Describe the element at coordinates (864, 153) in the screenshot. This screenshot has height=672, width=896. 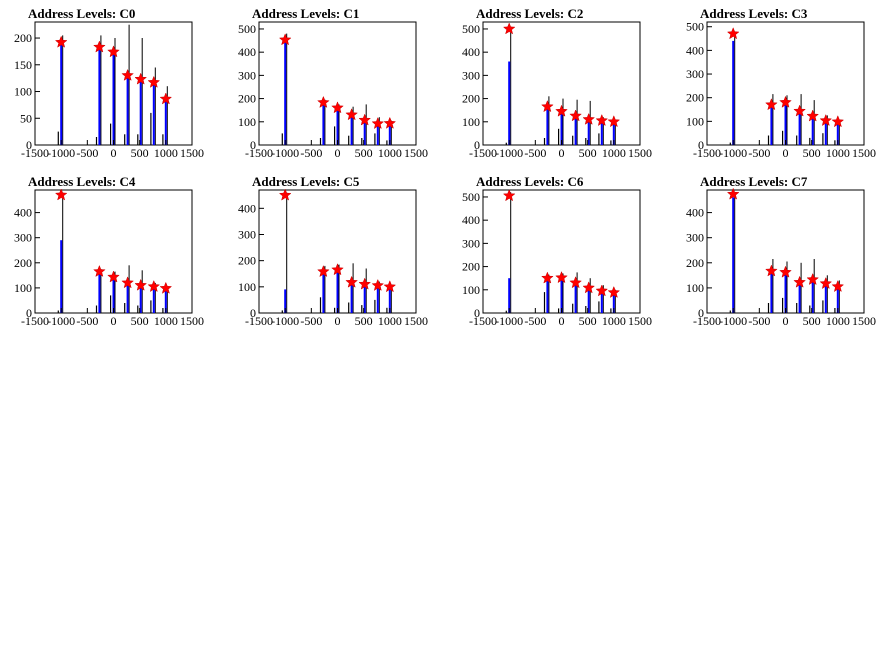
I see `x-tick-label: 1500` at that location.